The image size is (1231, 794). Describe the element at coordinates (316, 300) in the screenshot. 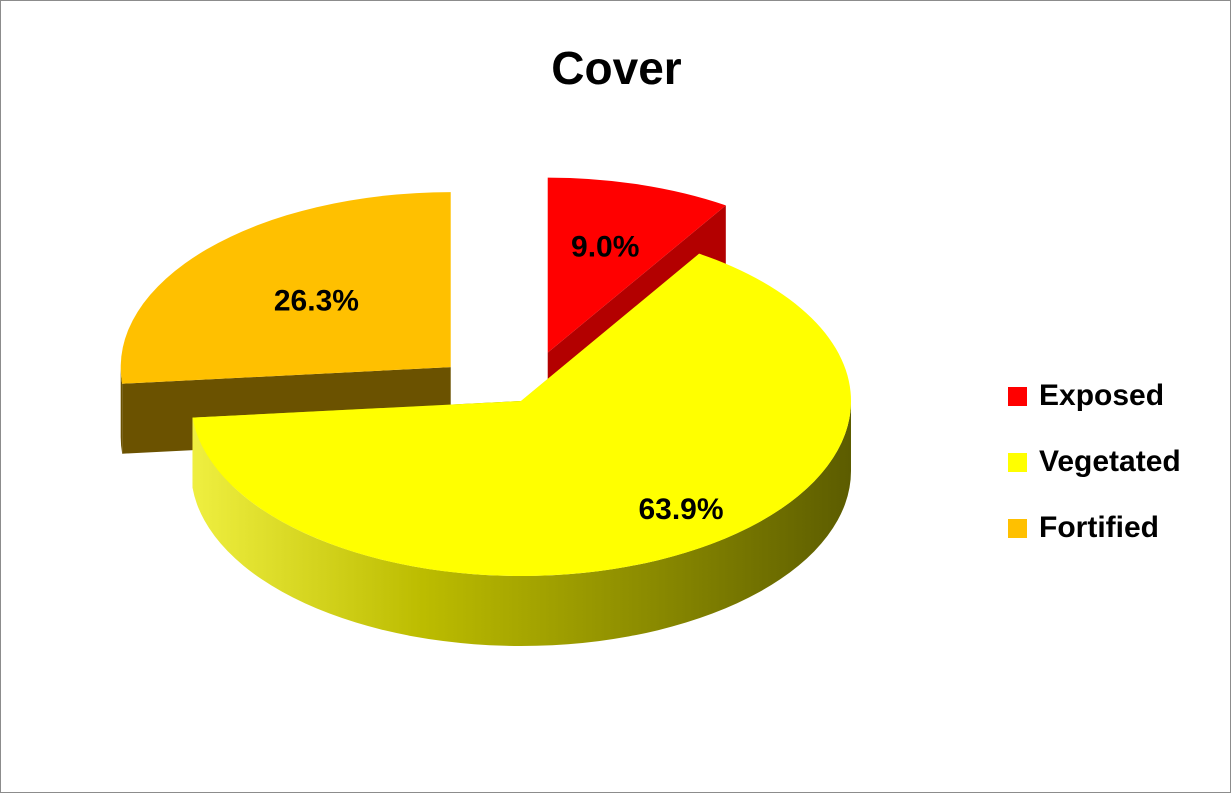

I see `data-label-fortified: 26.3%` at that location.